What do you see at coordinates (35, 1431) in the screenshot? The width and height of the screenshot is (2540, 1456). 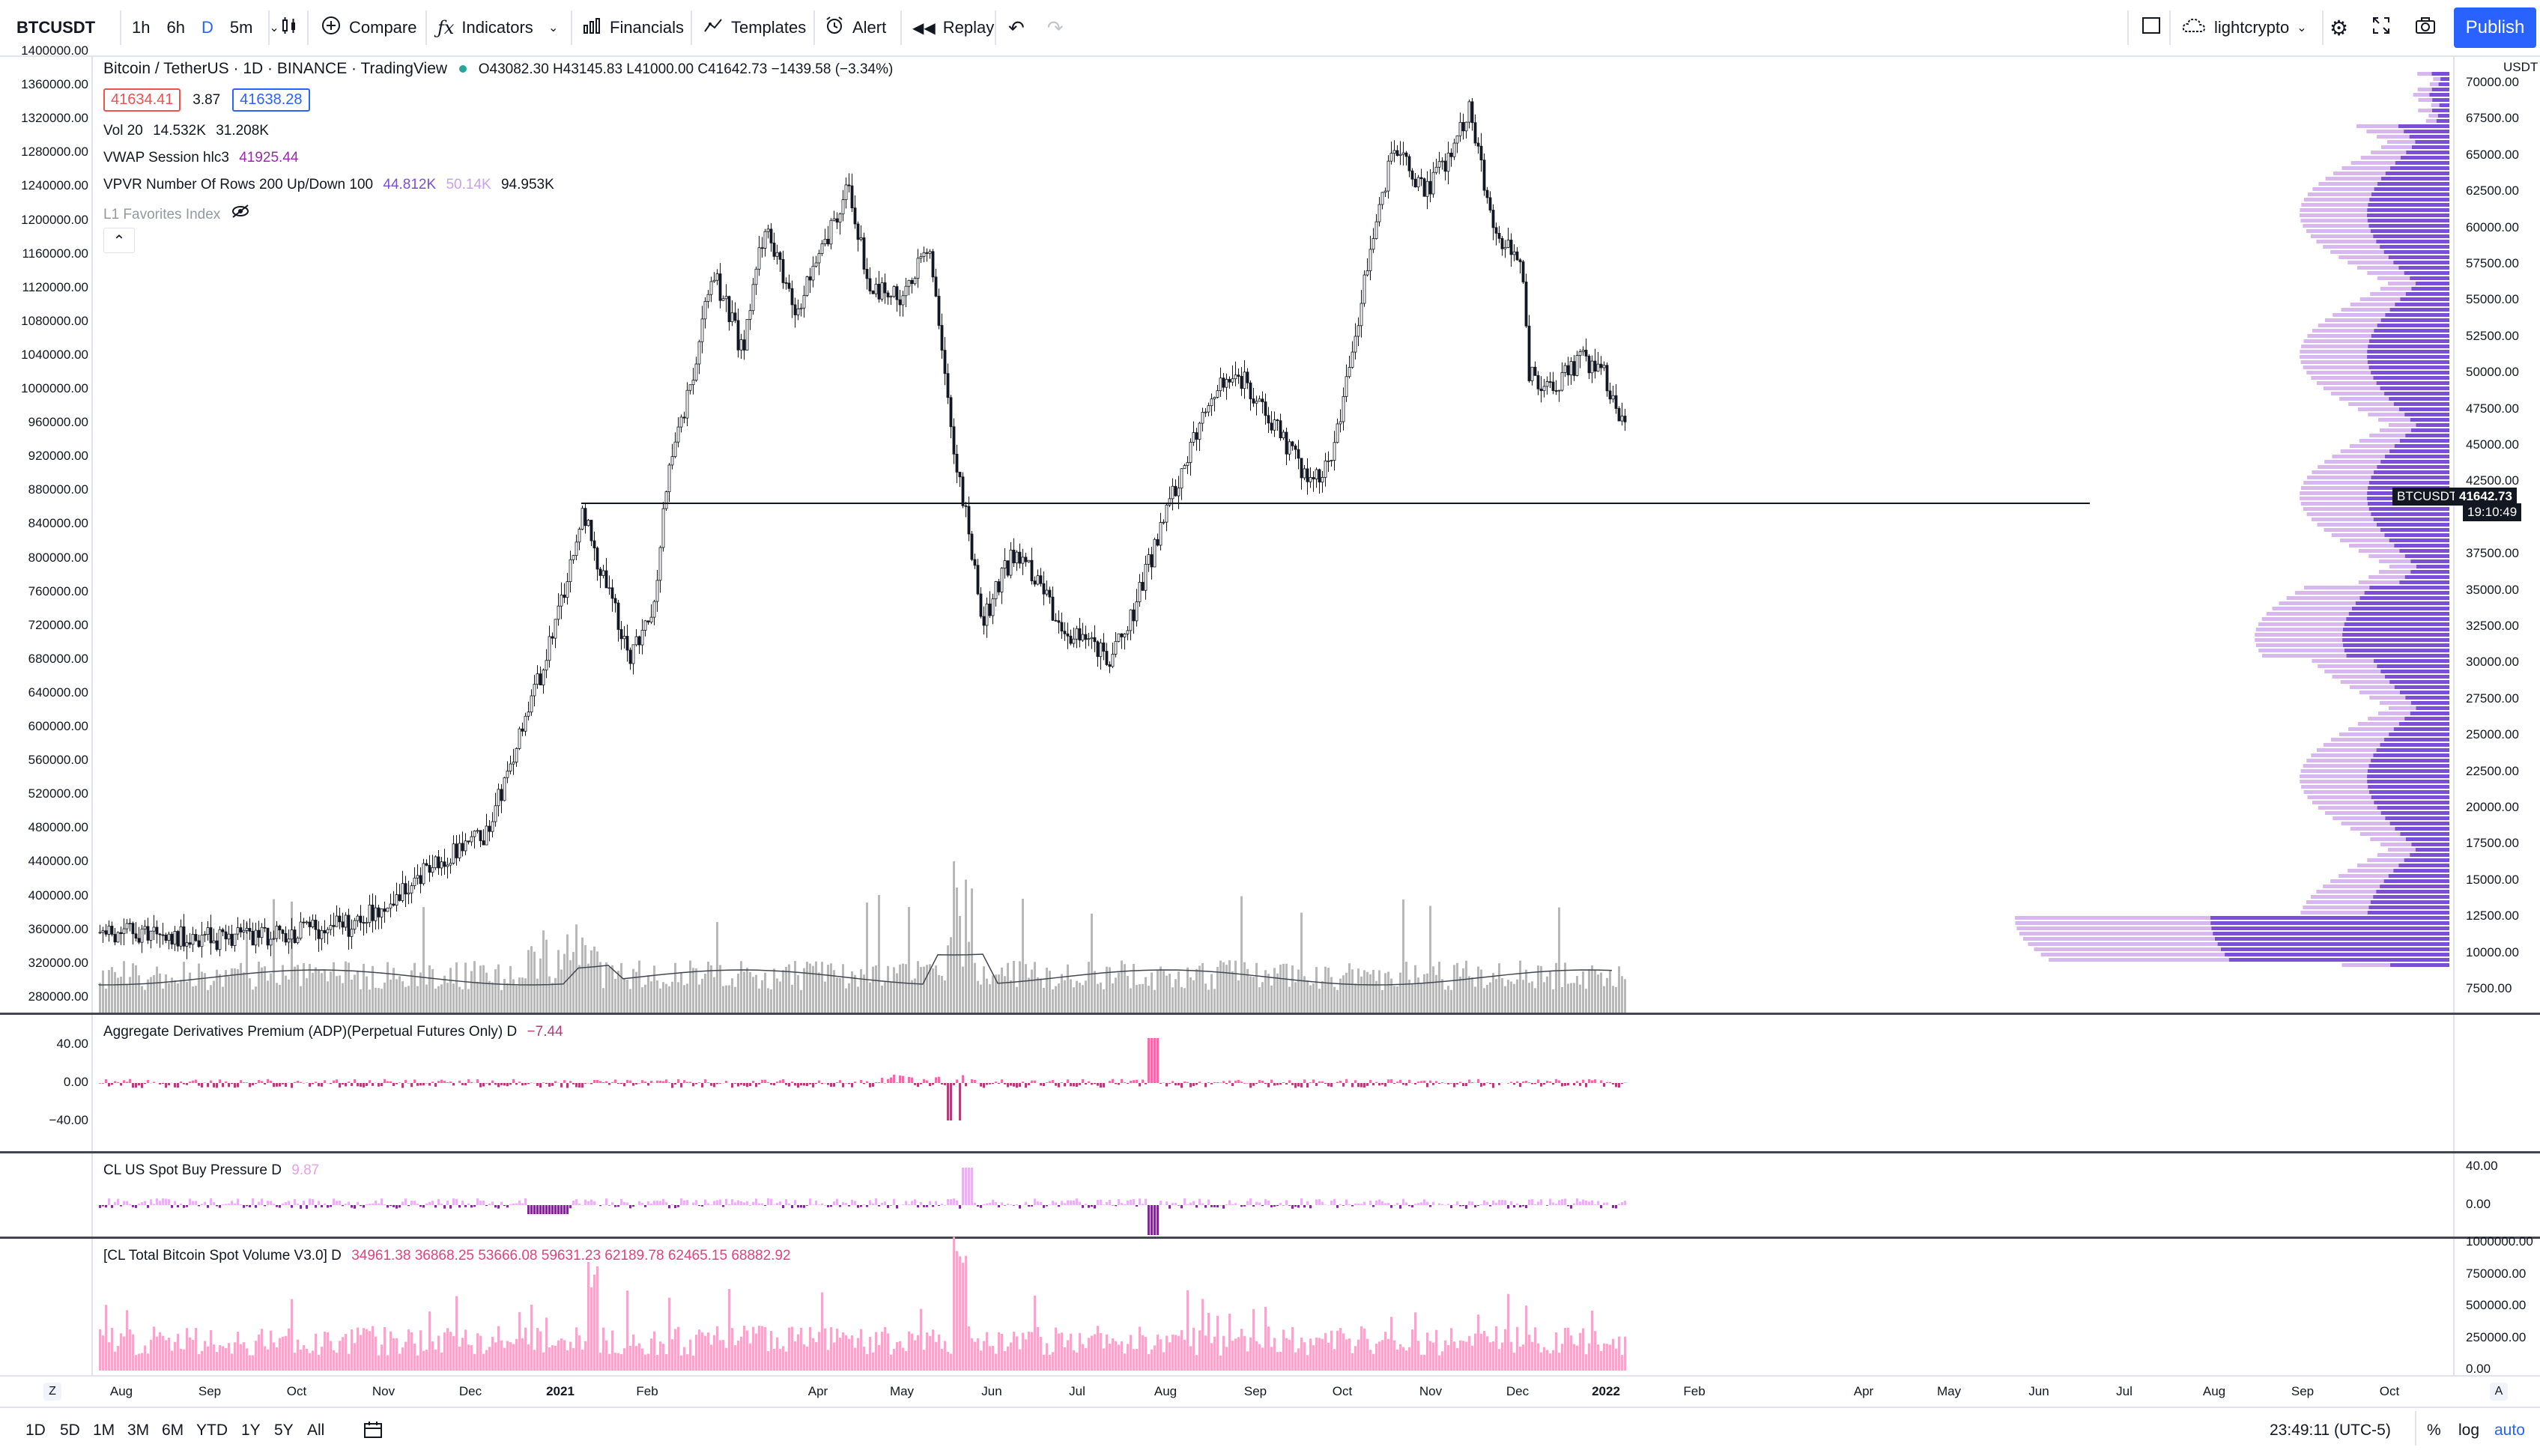 I see `range-button-1d: 1D` at bounding box center [35, 1431].